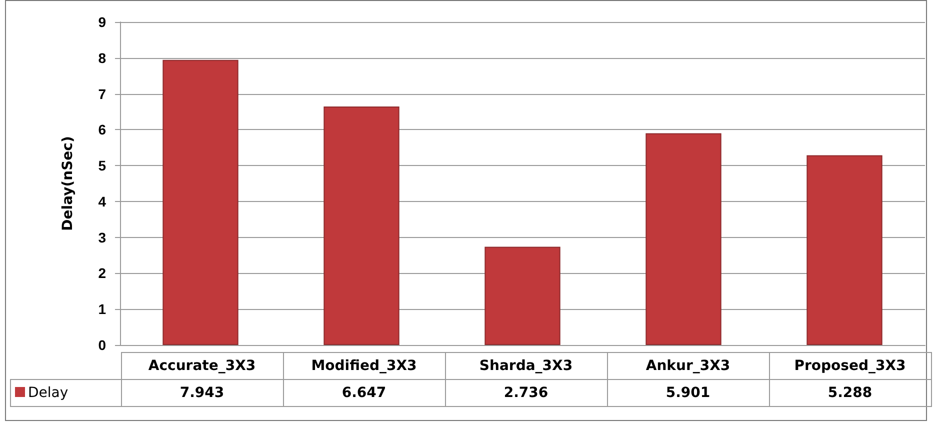 This screenshot has height=426, width=934. What do you see at coordinates (68, 183) in the screenshot?
I see `y-axis-title: Delay(nSec)` at bounding box center [68, 183].